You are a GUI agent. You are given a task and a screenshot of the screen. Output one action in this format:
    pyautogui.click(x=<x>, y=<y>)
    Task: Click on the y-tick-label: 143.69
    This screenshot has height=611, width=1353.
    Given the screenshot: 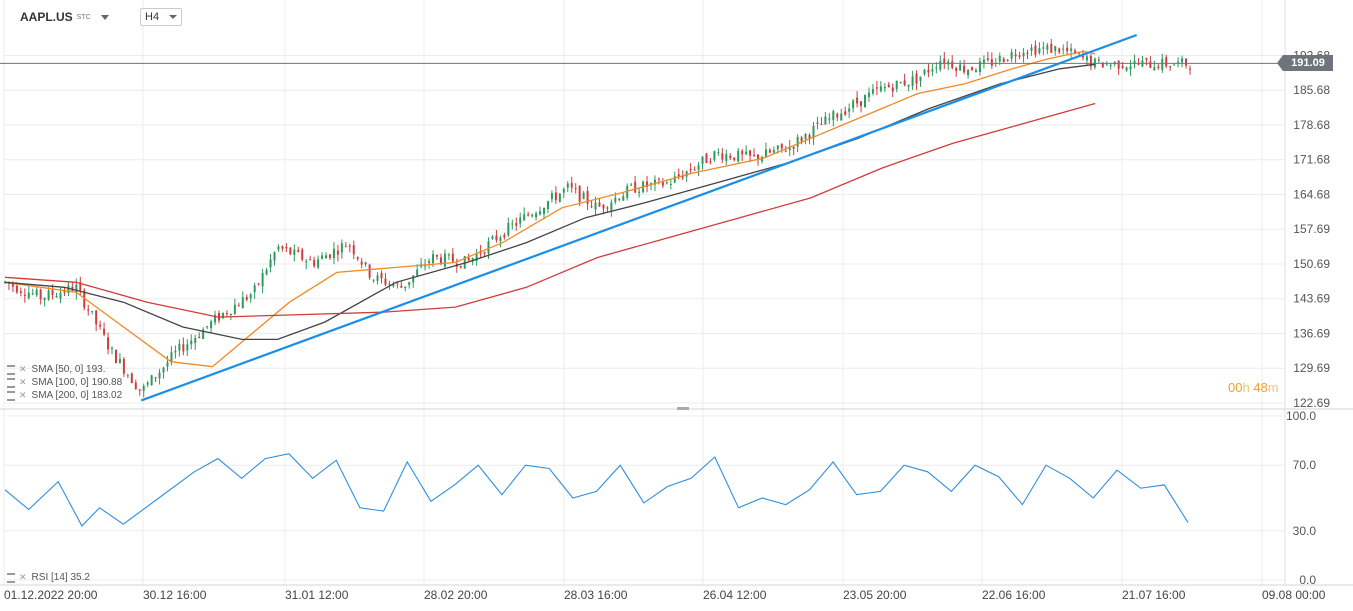 What is the action you would take?
    pyautogui.click(x=1311, y=299)
    